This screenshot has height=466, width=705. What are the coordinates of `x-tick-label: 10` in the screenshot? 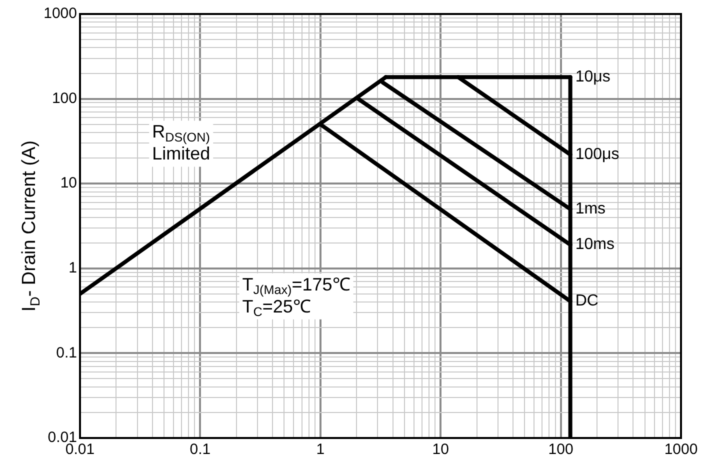 It's located at (440, 449).